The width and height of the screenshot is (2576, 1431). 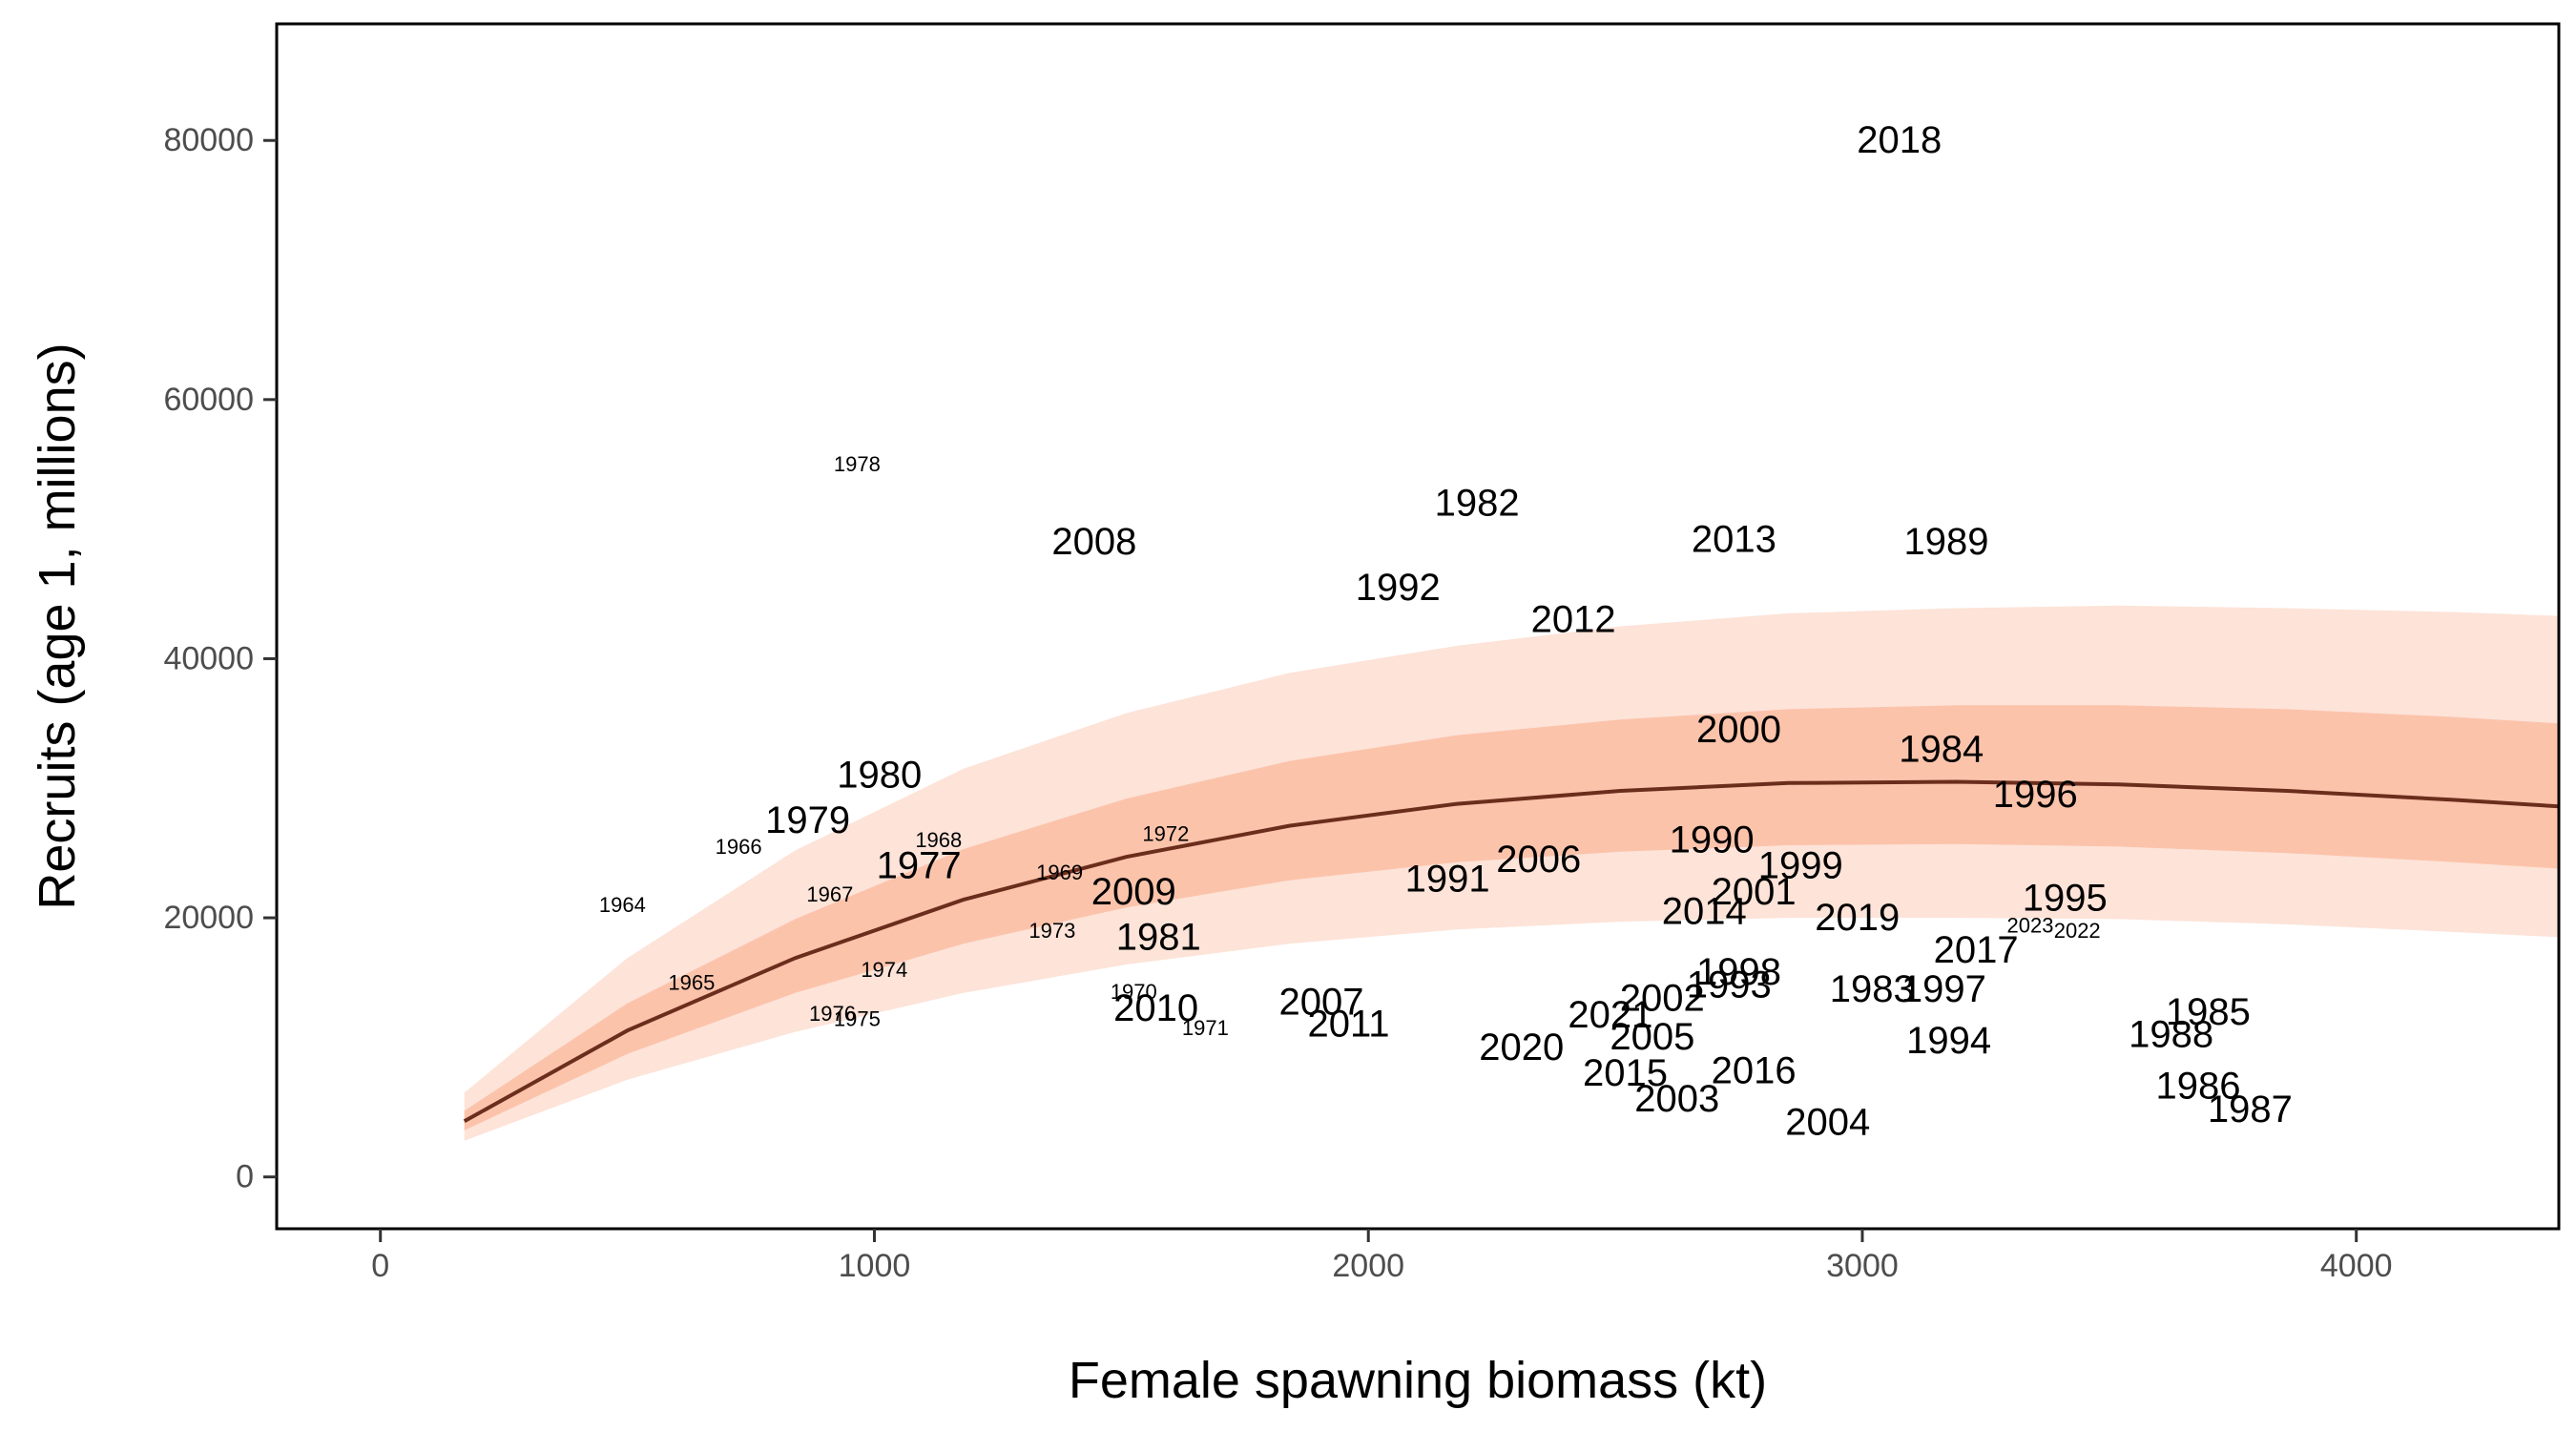 I want to click on year-label-2007: 2007, so click(x=1321, y=1002).